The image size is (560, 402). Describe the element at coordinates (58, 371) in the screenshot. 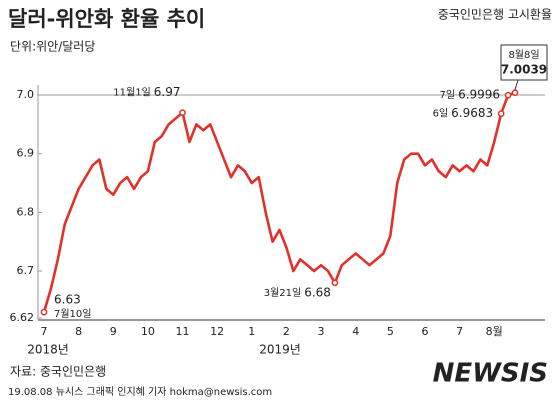

I see `source: 자료: 중국인민은행` at that location.